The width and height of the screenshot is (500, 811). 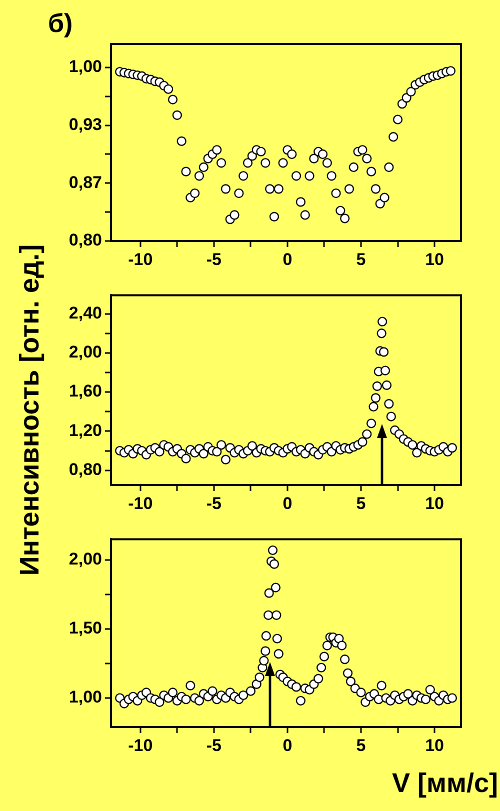 I want to click on y-tick-label: 0,93, so click(x=85, y=124).